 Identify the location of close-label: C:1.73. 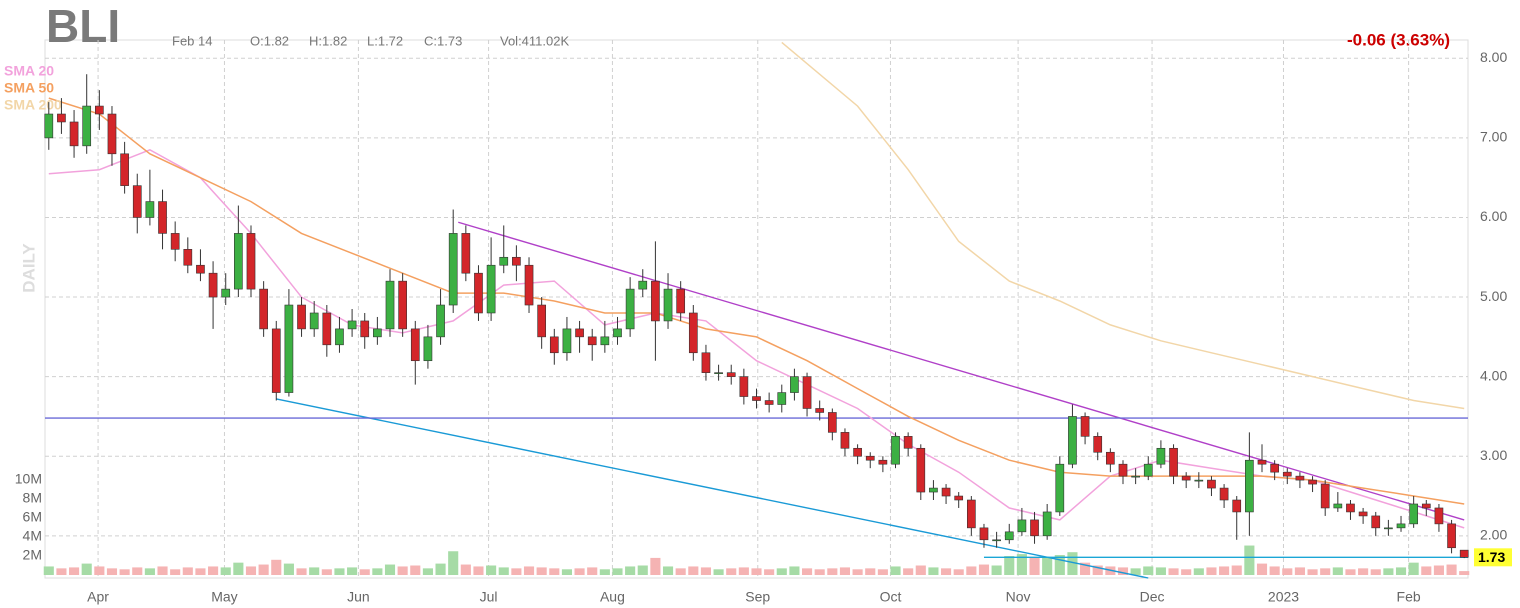
(443, 40).